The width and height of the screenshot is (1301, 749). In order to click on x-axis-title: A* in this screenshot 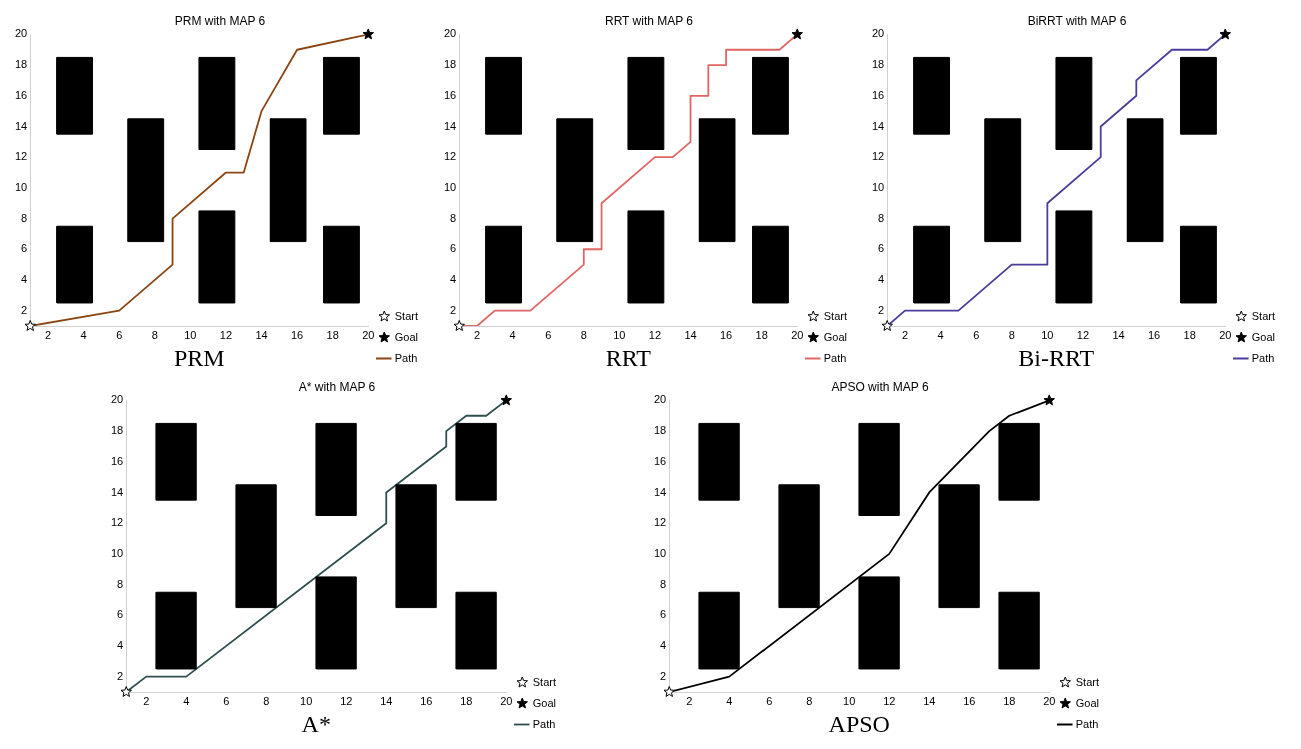, I will do `click(316, 723)`.